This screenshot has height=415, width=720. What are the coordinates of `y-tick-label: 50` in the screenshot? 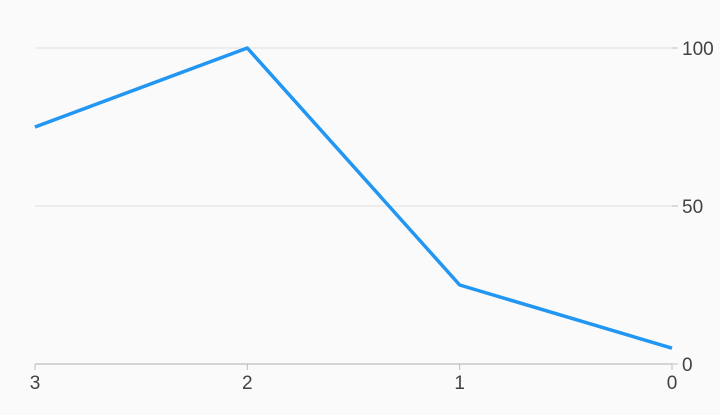 It's located at (692, 207).